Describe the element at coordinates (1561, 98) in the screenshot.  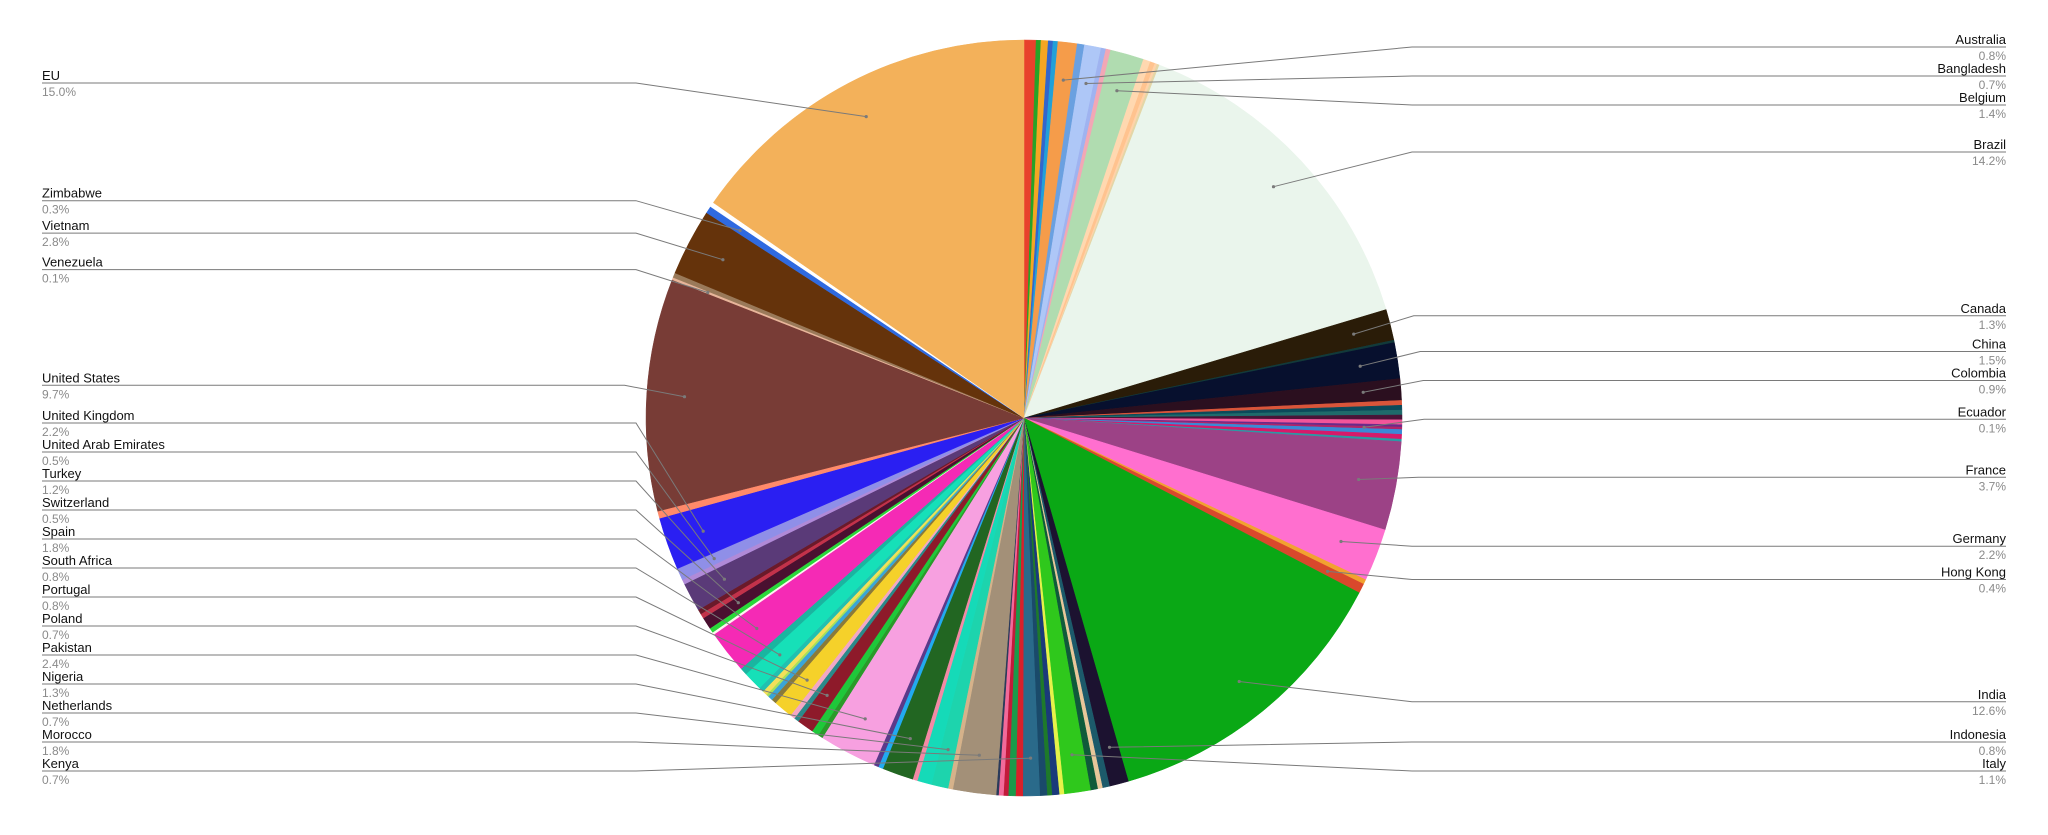
I see `leader-line-belgium` at that location.